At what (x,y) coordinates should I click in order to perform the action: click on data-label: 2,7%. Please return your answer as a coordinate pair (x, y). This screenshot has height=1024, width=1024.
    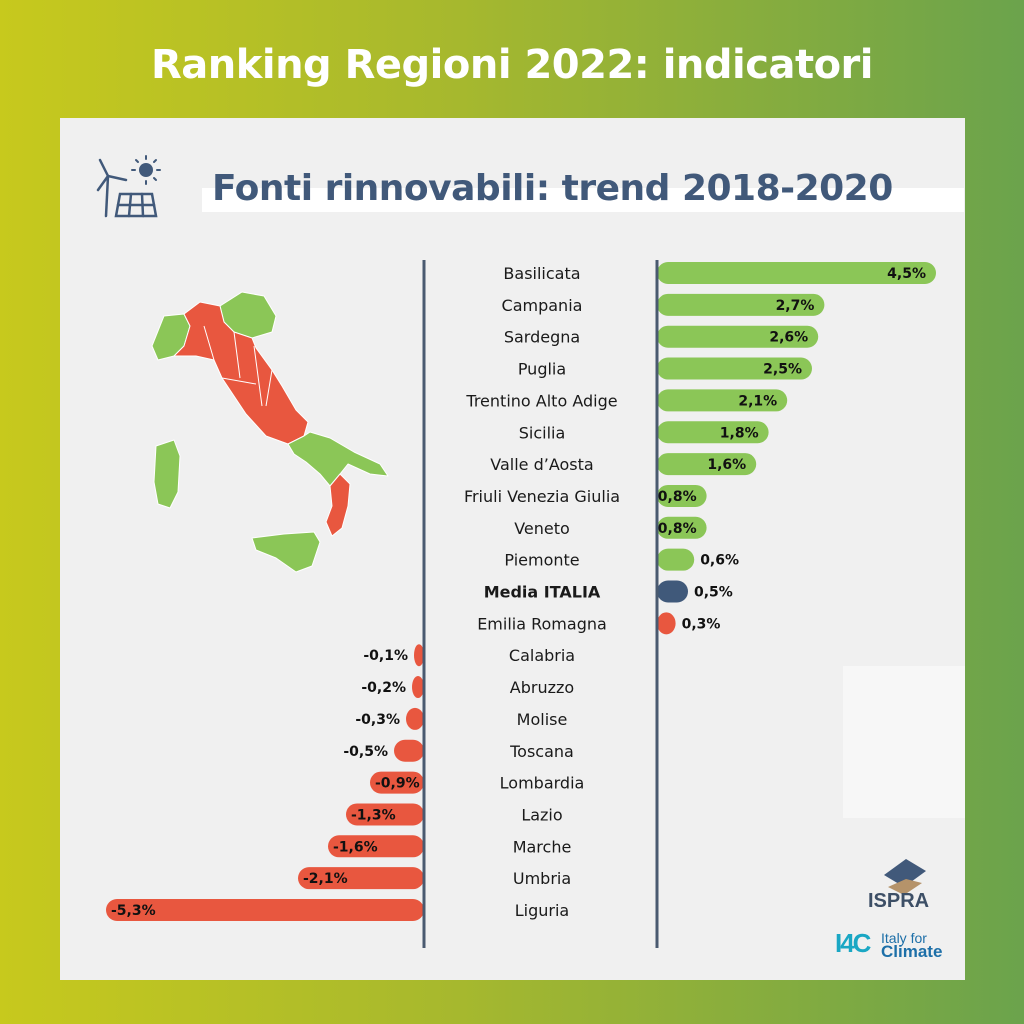
    Looking at the image, I should click on (795, 306).